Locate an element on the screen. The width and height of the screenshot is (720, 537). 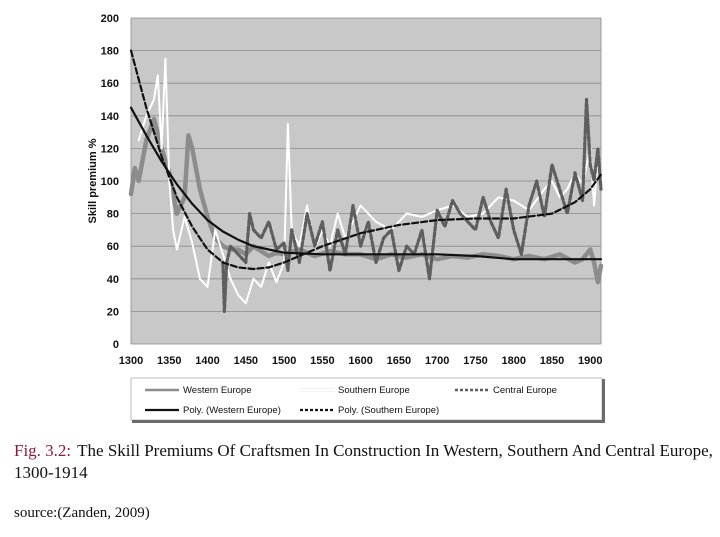
x-tick-label: 1450 is located at coordinates (246, 361).